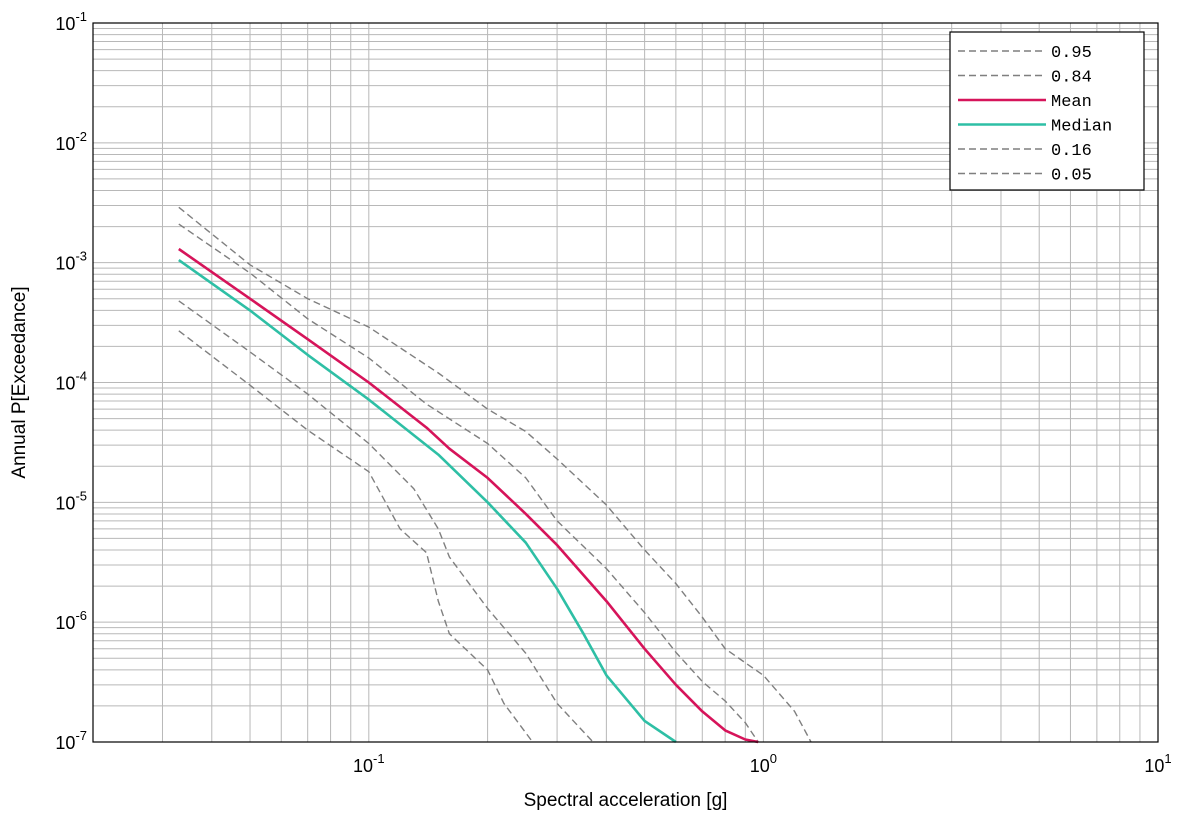 This screenshot has width=1184, height=814. I want to click on legend: 0.95 0.84 Mean Median 0.16 0.05, so click(1047, 111).